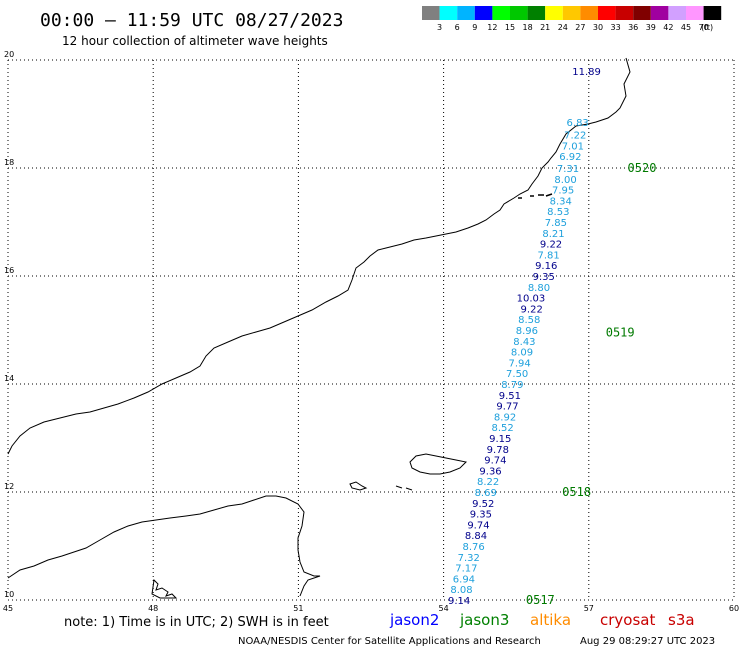  What do you see at coordinates (570, 157) in the screenshot?
I see `wave-height-label: 6.92` at bounding box center [570, 157].